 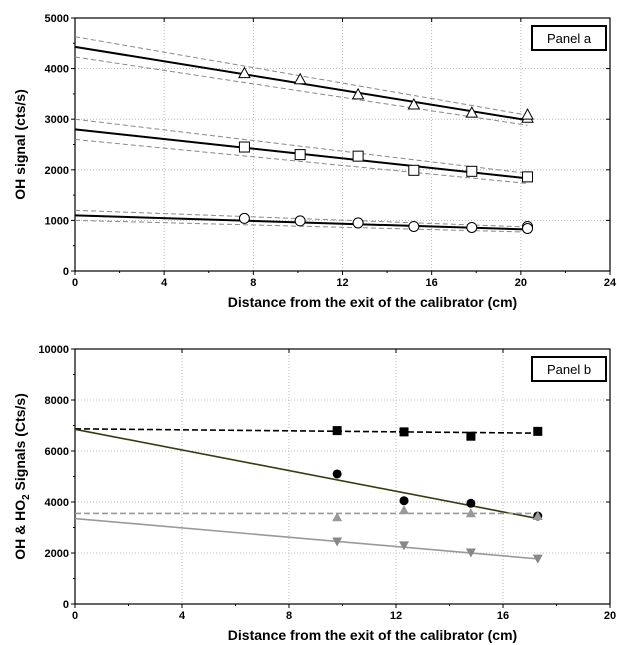 What do you see at coordinates (53, 350) in the screenshot?
I see `y-tick-label: 10000` at bounding box center [53, 350].